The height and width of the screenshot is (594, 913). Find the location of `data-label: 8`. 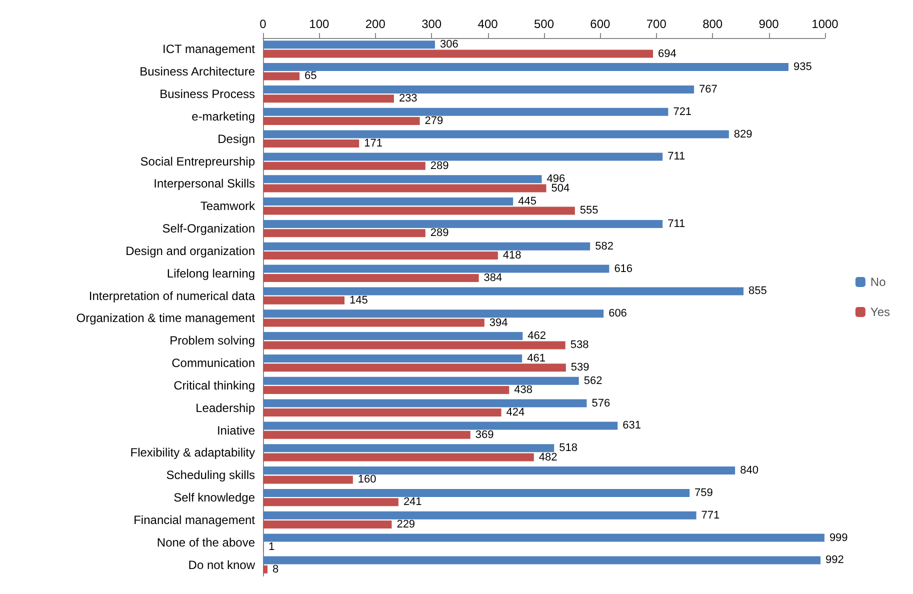

data-label: 8 is located at coordinates (275, 569).